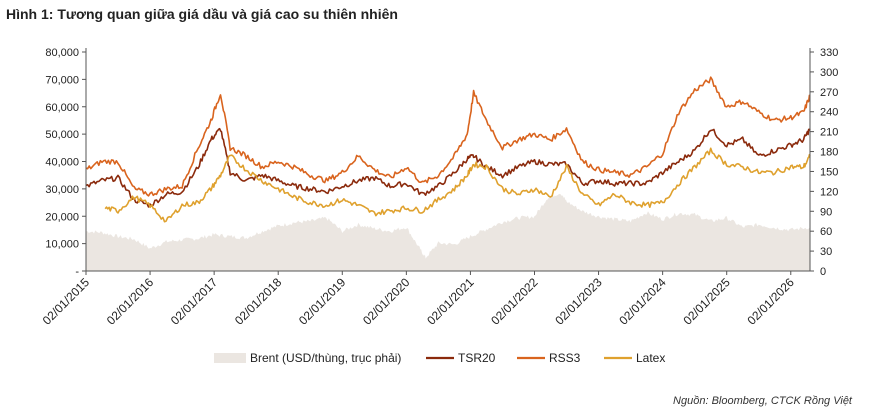 The height and width of the screenshot is (413, 870). What do you see at coordinates (829, 172) in the screenshot?
I see `y-right-tick-label: 150` at bounding box center [829, 172].